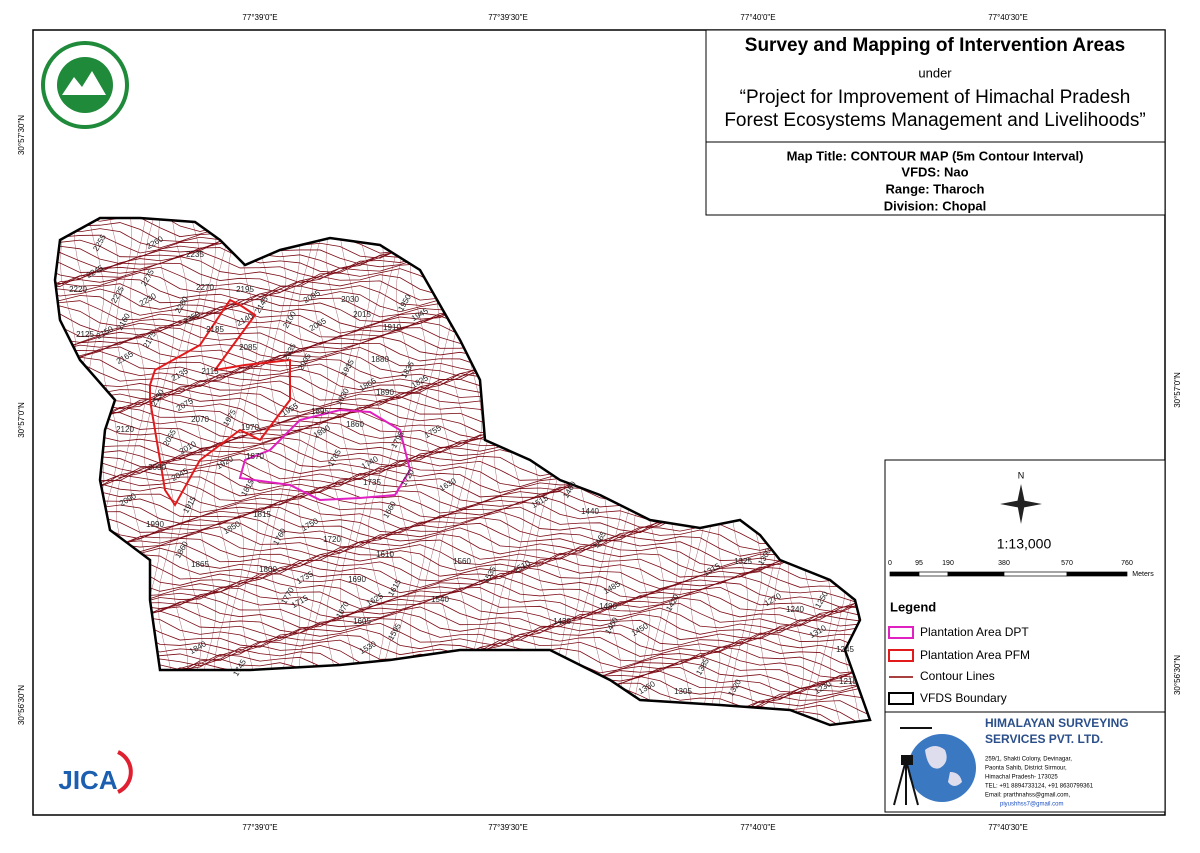 This screenshot has width=1200, height=853. Describe the element at coordinates (919, 563) in the screenshot. I see `scale-tick-label: 95` at that location.